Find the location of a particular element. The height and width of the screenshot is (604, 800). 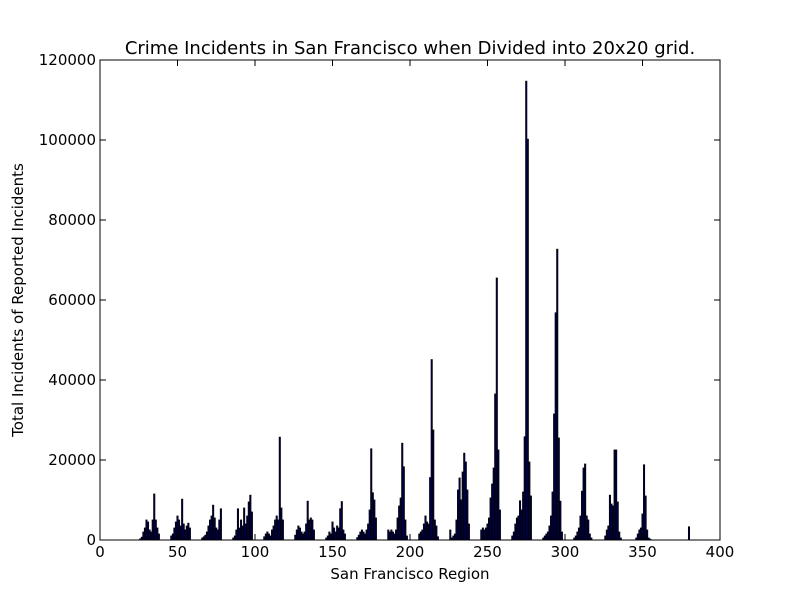

x-tick-label: 300 is located at coordinates (565, 552).